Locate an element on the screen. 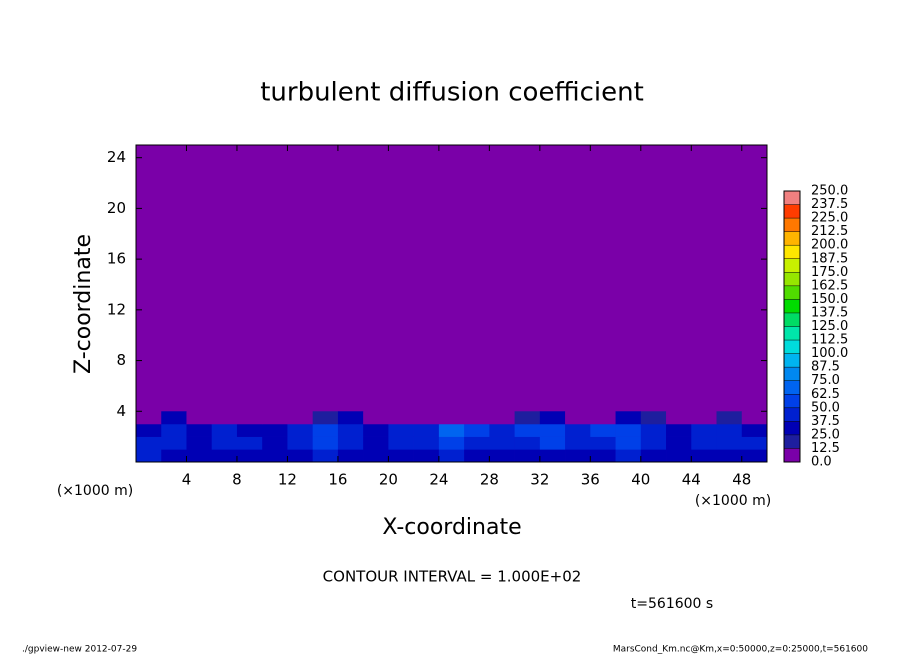 This screenshot has width=904, height=654. colorbar-label: 125.0 is located at coordinates (829, 326).